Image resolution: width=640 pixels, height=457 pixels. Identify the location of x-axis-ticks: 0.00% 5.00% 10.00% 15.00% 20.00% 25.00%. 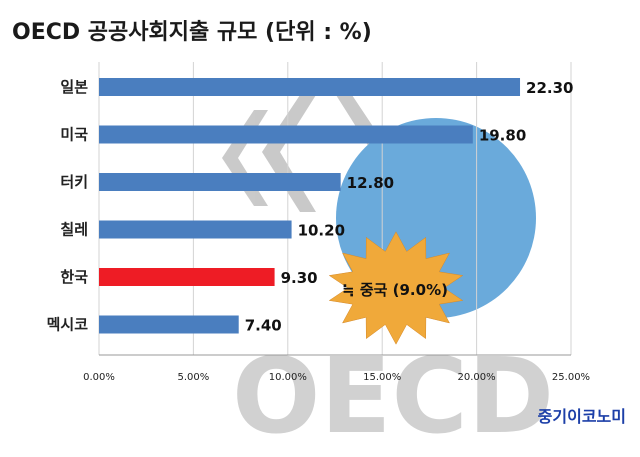
(336, 377).